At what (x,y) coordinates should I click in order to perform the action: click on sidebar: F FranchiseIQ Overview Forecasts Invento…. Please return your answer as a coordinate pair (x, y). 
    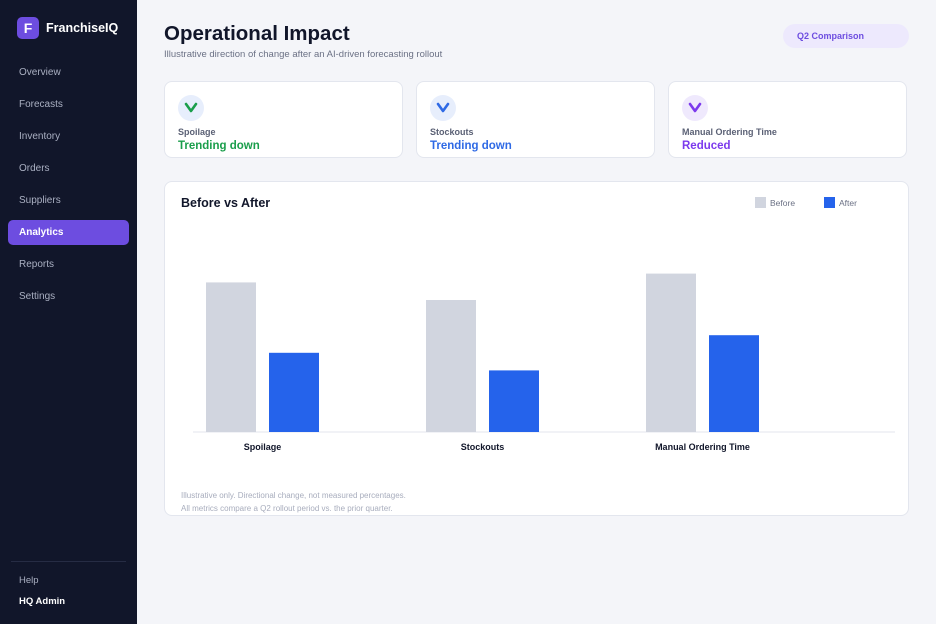
    Looking at the image, I should click on (68, 312).